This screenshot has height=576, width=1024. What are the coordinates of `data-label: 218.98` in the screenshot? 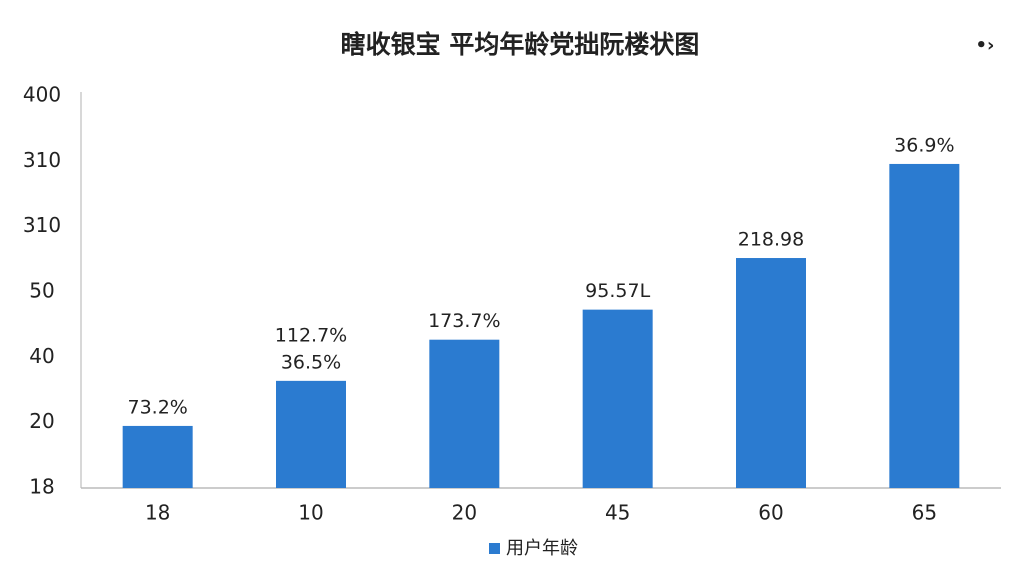 It's located at (771, 240).